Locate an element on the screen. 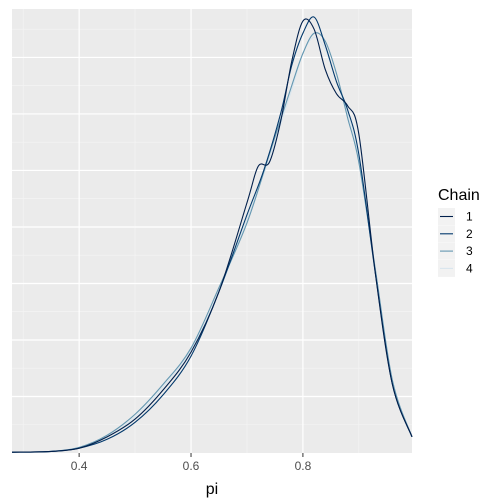  legend-label-chain-1: 1 is located at coordinates (469, 217).